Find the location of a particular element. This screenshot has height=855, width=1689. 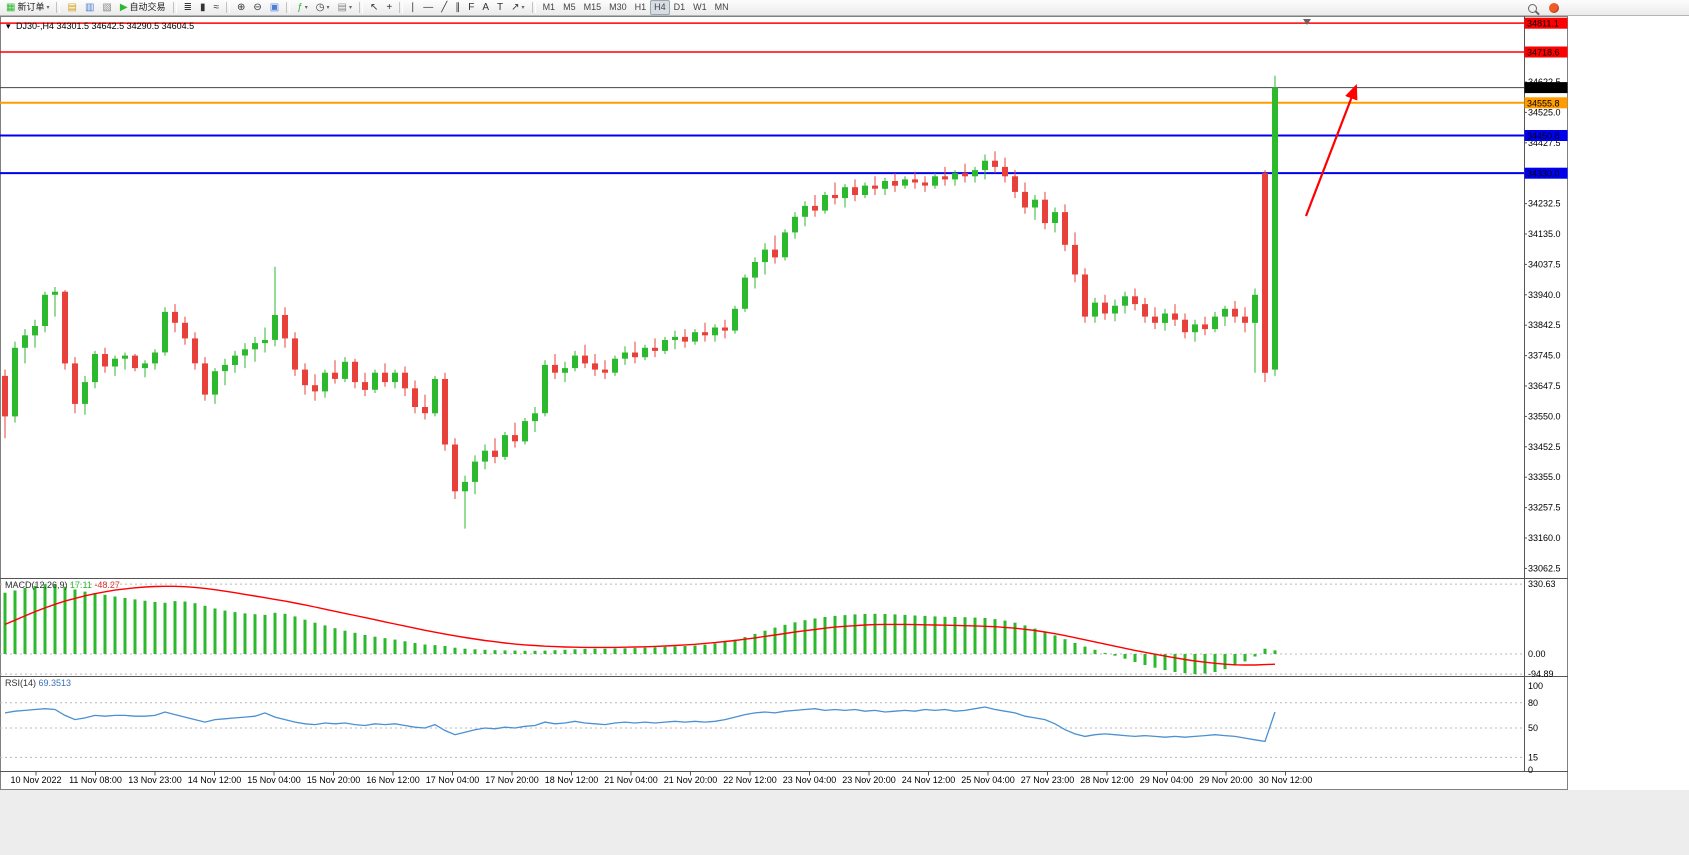

new-order-icon: ▦ is located at coordinates (11, 7).